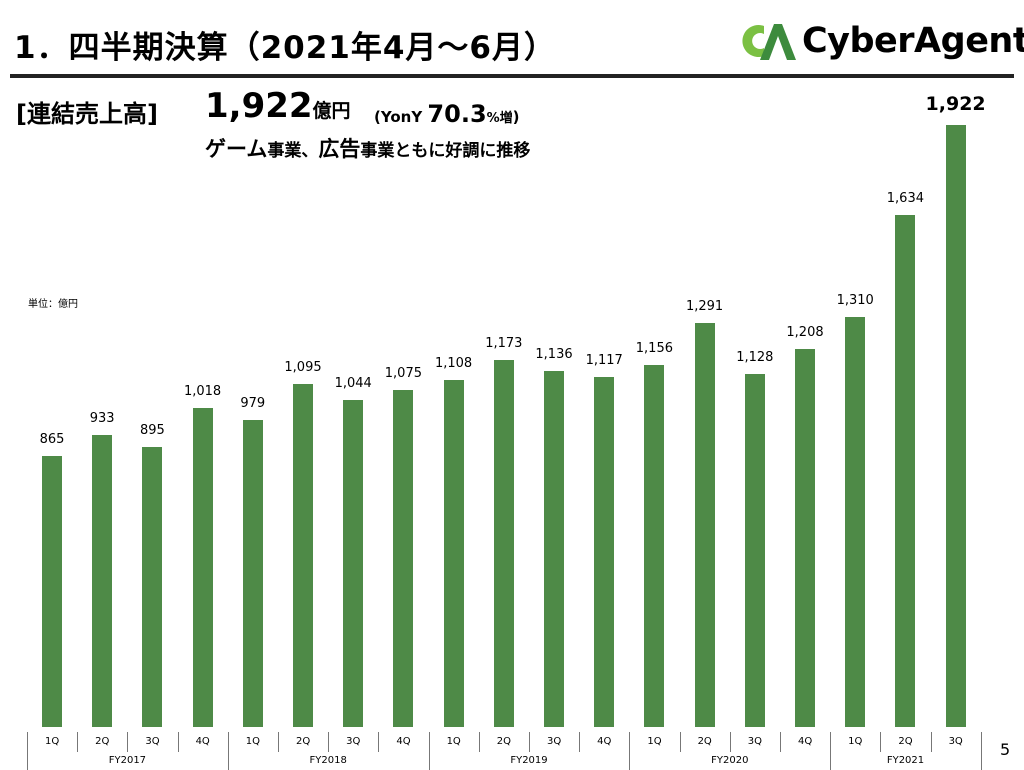 The height and width of the screenshot is (770, 1024). What do you see at coordinates (955, 104) in the screenshot?
I see `bar-value-label: 1,922` at bounding box center [955, 104].